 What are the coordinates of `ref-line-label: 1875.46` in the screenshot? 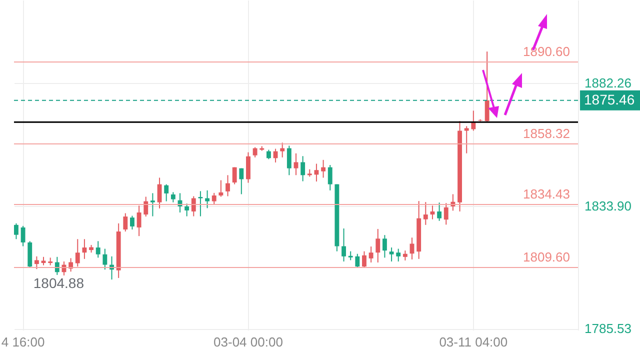 It's located at (609, 99).